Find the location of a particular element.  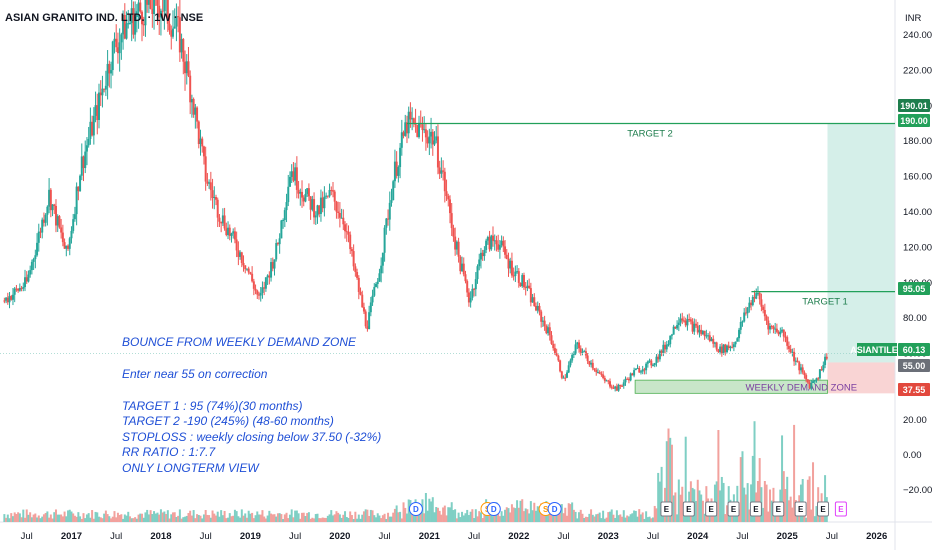

demand-zone: WEEKLY DEMAND ZONE is located at coordinates (745, 386).